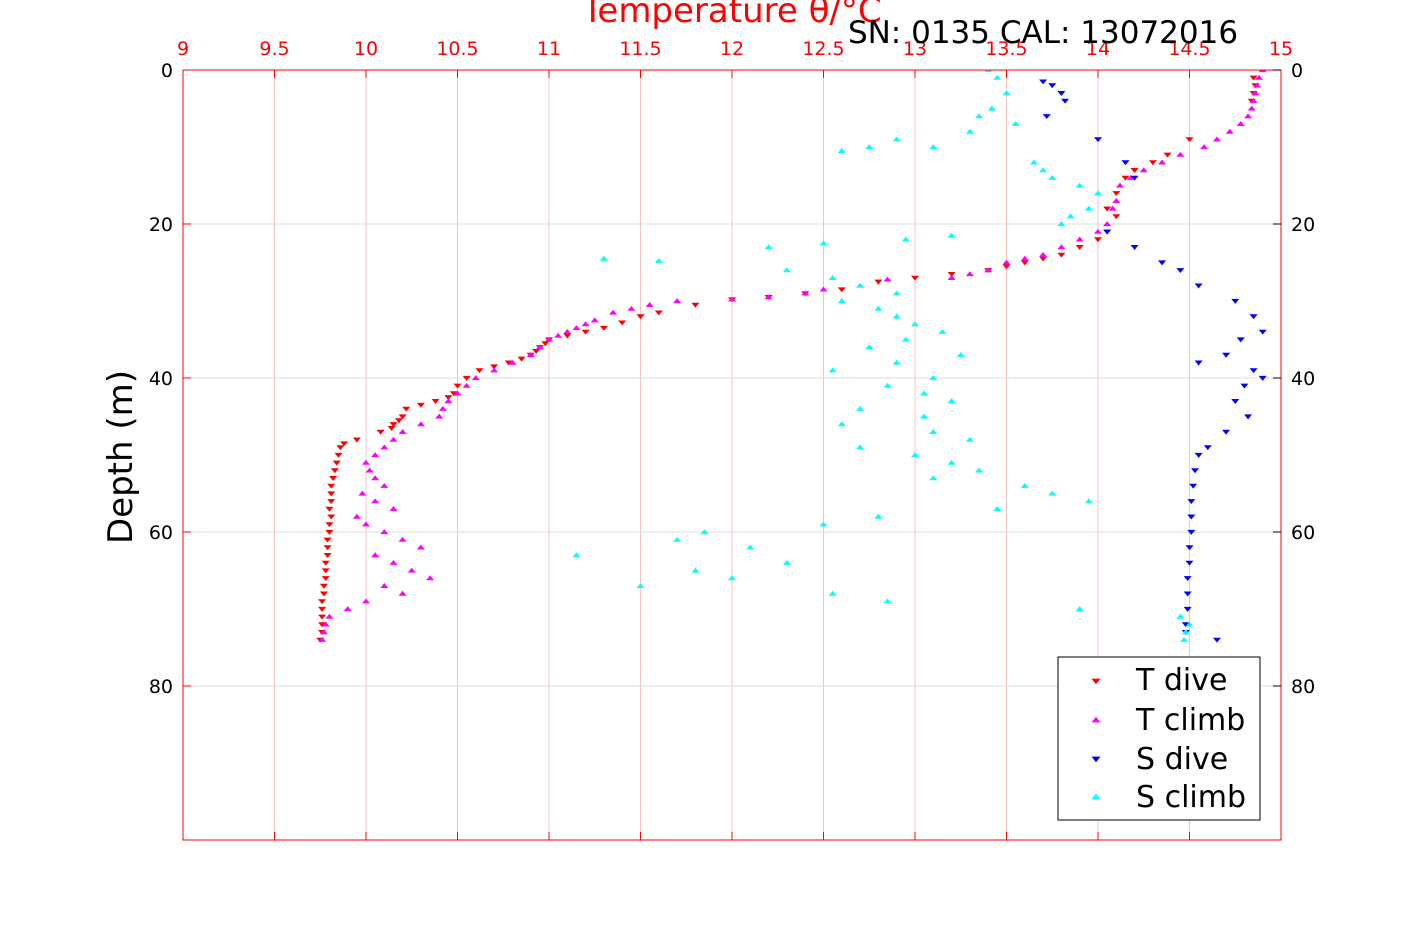 This screenshot has width=1417, height=945. What do you see at coordinates (183, 49) in the screenshot?
I see `x-tick-label: 9` at bounding box center [183, 49].